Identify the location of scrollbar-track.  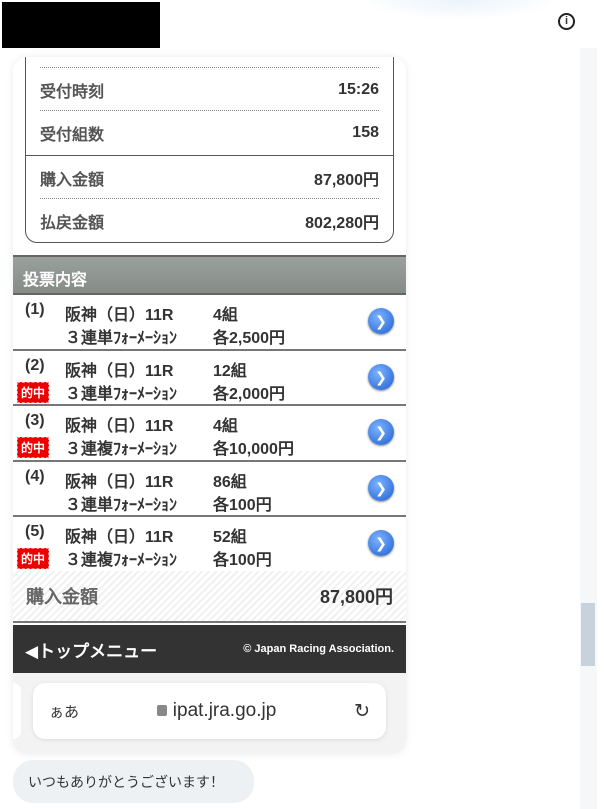
(588, 428).